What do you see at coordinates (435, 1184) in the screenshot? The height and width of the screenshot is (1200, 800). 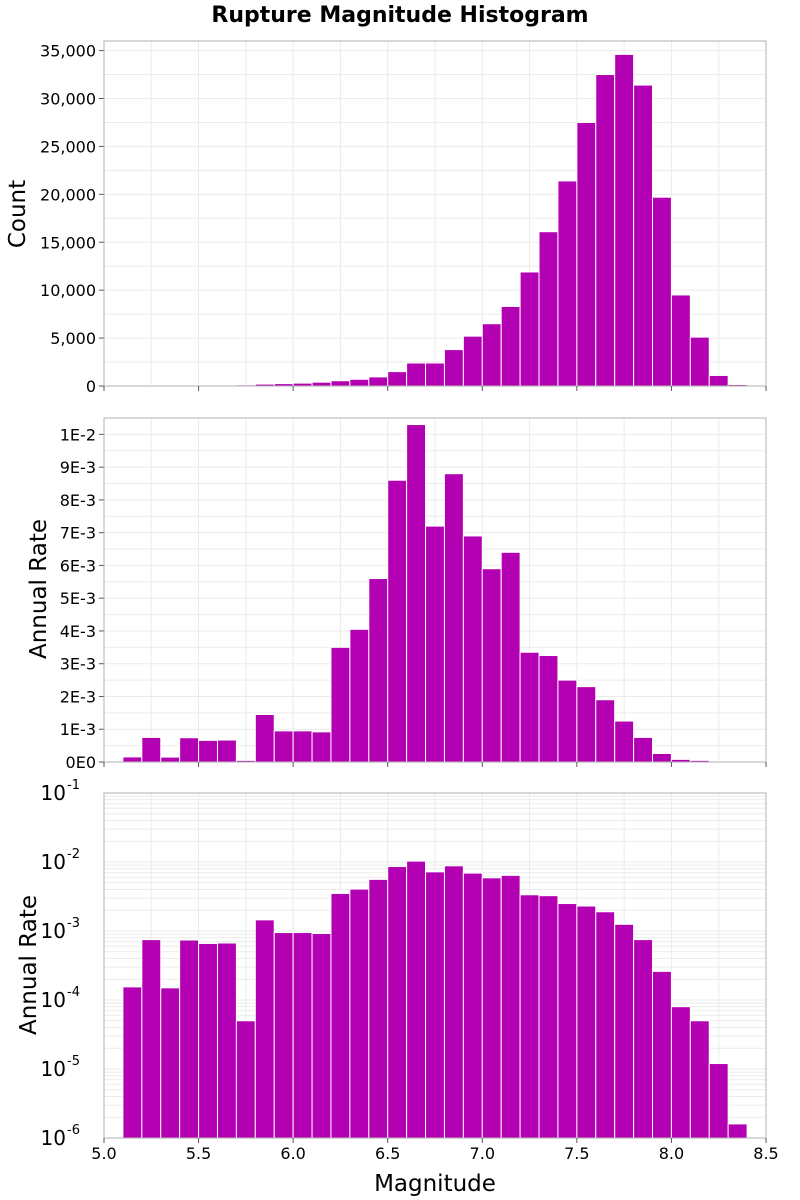 I see `magnitude-axis-label: Magnitude` at bounding box center [435, 1184].